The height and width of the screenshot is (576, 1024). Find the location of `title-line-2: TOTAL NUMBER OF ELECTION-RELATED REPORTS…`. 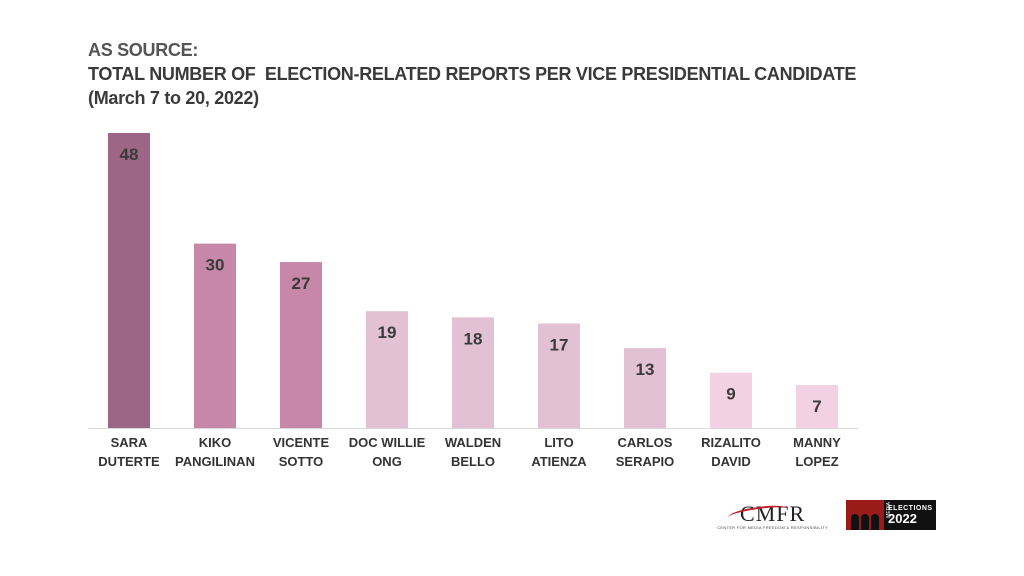

title-line-2: TOTAL NUMBER OF ELECTION-RELATED REPORTS… is located at coordinates (472, 74).